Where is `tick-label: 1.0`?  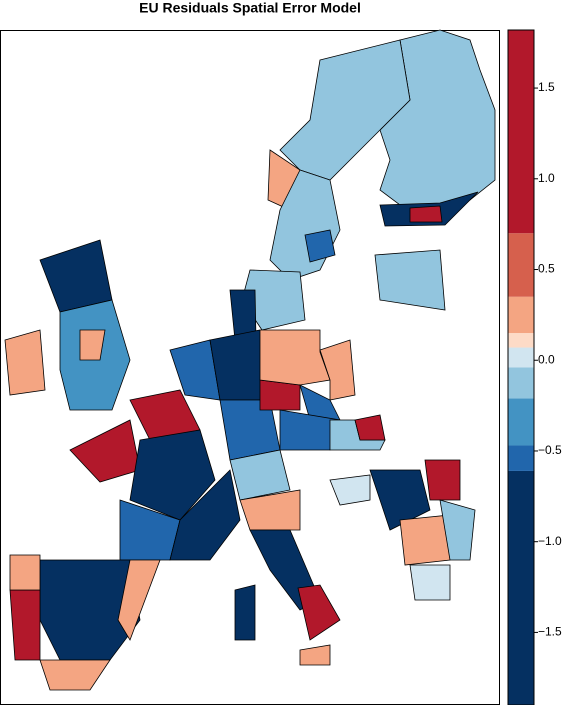 tick-label: 1.0 is located at coordinates (546, 178).